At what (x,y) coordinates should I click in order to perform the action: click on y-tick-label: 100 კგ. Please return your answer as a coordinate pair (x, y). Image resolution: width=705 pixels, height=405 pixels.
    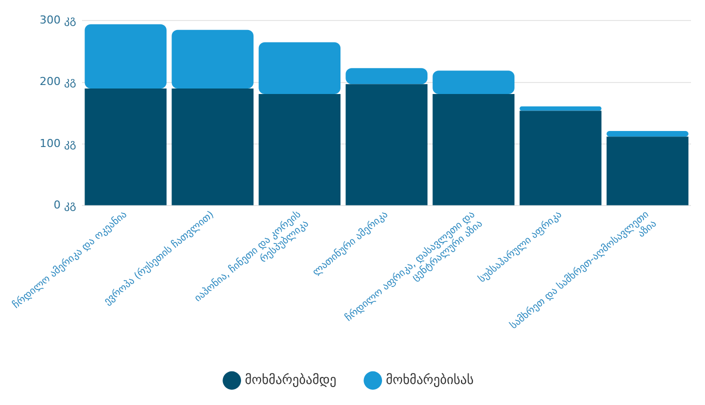
    Looking at the image, I should click on (58, 143).